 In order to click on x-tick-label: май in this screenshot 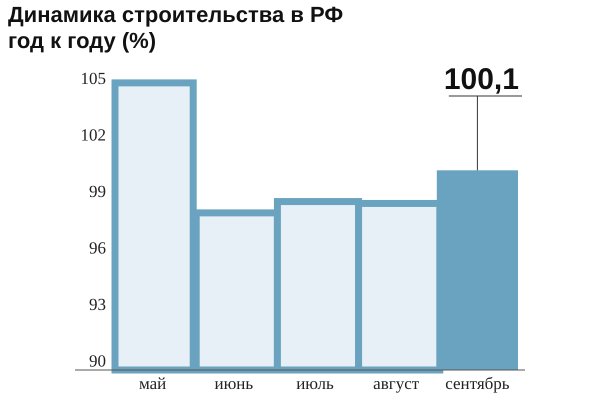, I will do `click(152, 383)`.